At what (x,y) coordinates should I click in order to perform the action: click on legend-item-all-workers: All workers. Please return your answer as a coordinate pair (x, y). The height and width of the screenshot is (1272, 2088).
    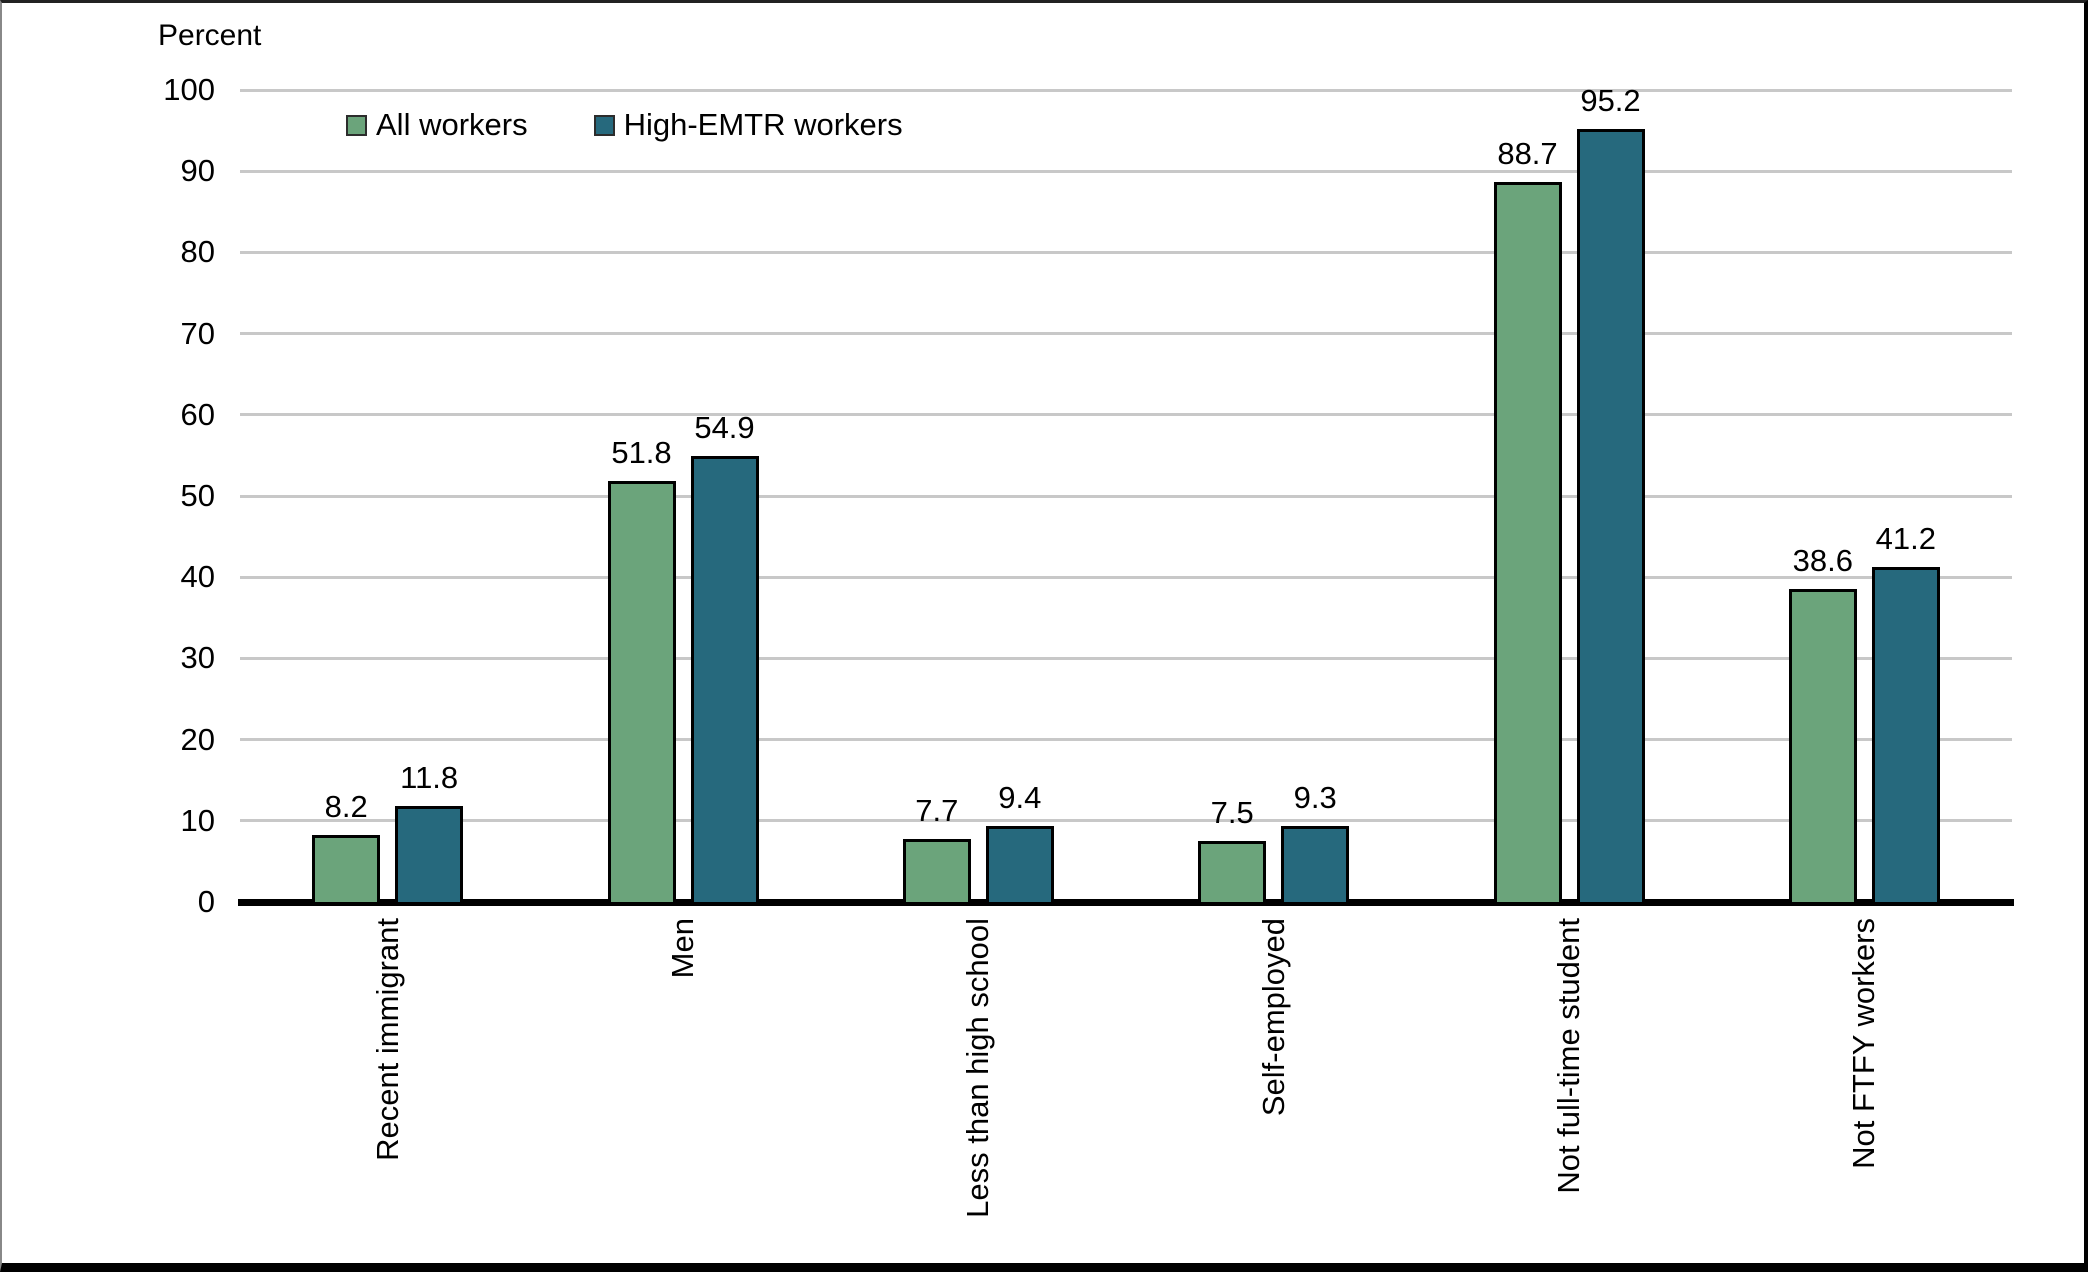
    Looking at the image, I should click on (437, 125).